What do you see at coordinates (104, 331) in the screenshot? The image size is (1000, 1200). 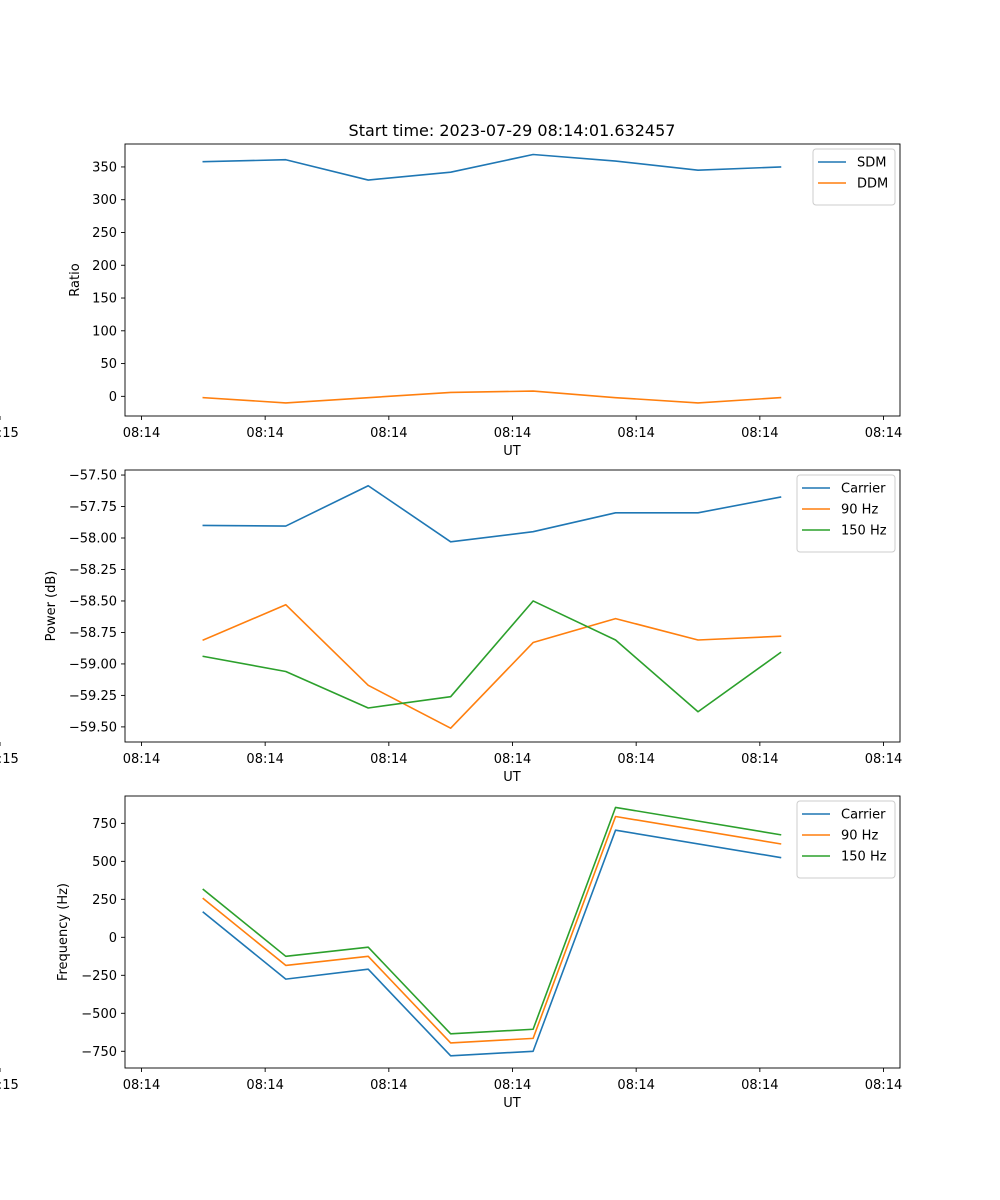 I see `y-tick-label: 100` at bounding box center [104, 331].